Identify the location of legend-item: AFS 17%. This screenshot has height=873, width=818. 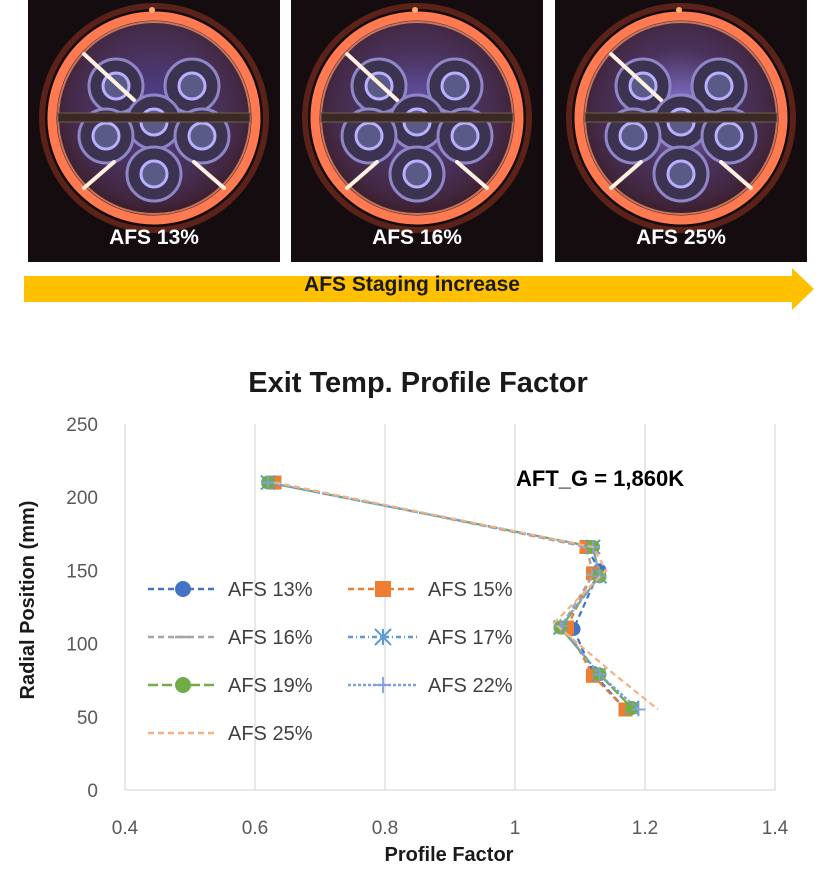
(430, 638).